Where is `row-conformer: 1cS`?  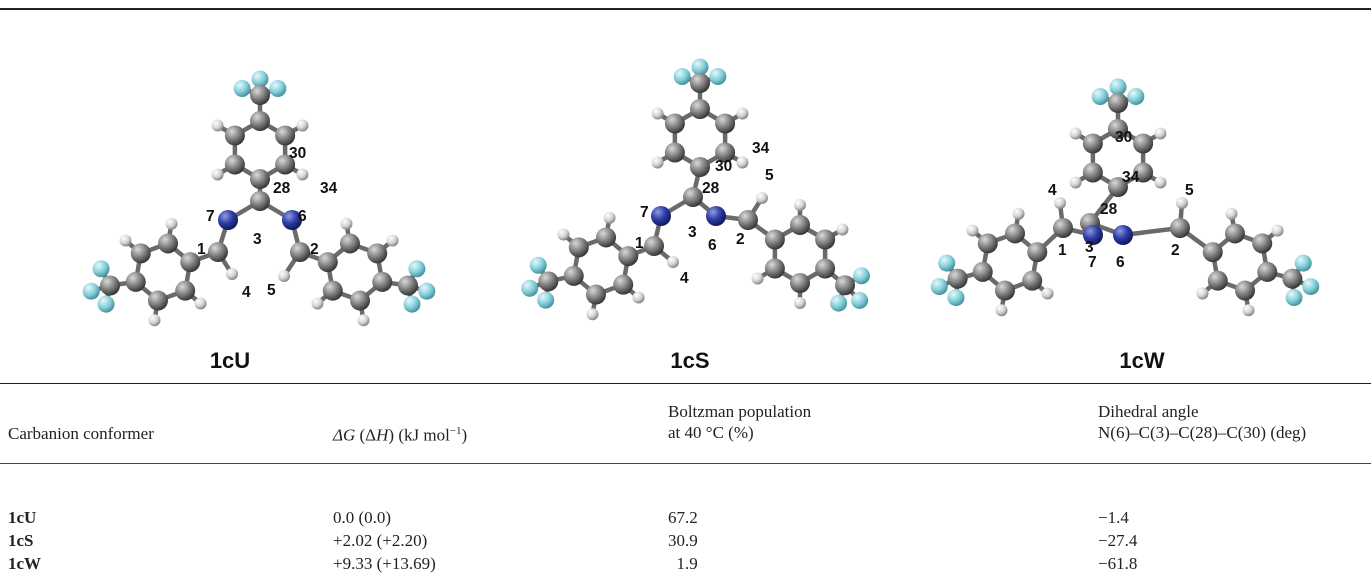
row-conformer: 1cS is located at coordinates (21, 540).